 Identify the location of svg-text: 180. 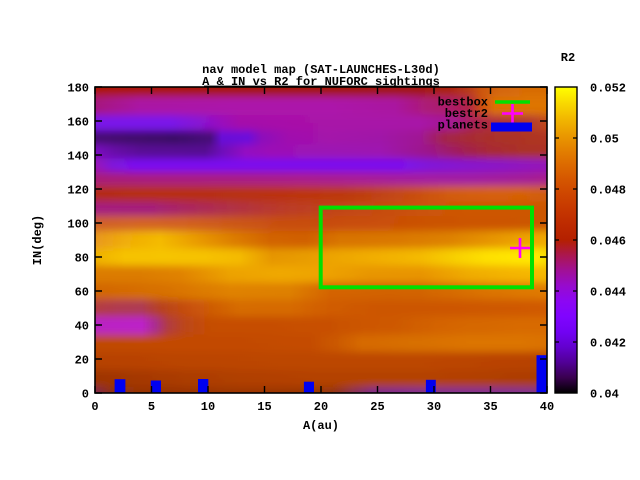
(78, 89).